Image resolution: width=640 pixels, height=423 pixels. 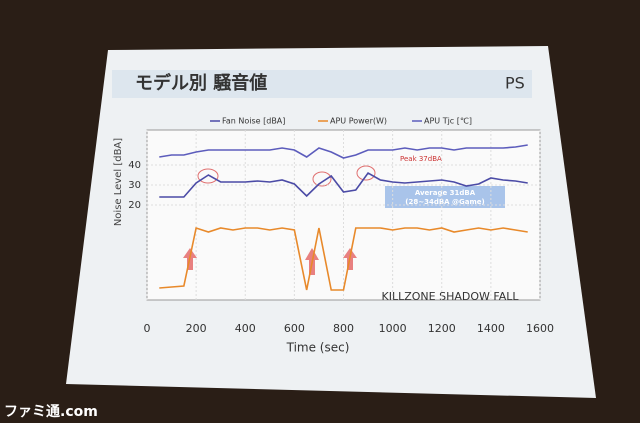 What do you see at coordinates (253, 121) in the screenshot?
I see `legend-label: Fan Noise [dBA]` at bounding box center [253, 121].